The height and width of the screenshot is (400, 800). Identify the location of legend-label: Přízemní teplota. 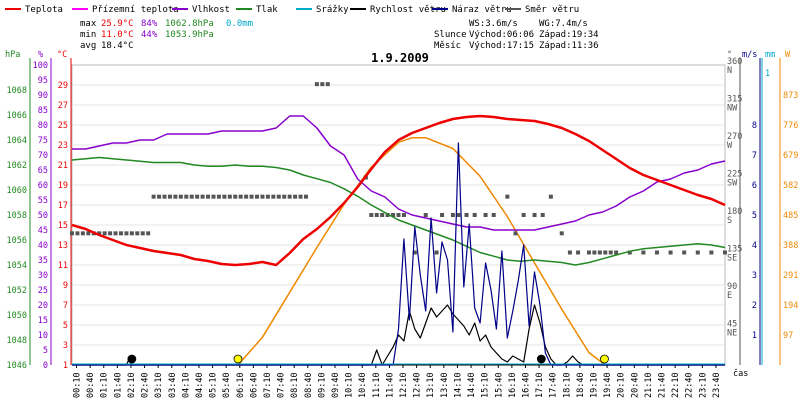
(135, 10).